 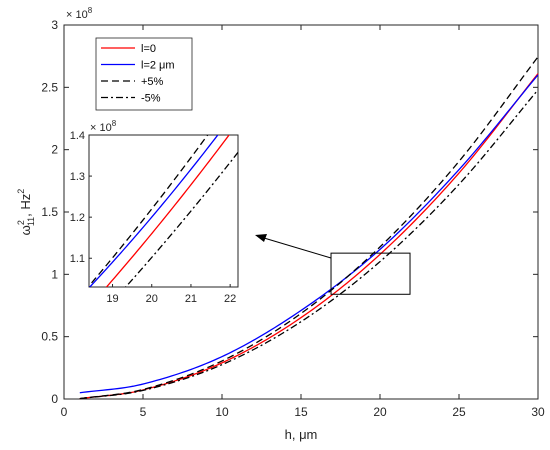 I want to click on inset-x-tick-label: 21, so click(x=191, y=299).